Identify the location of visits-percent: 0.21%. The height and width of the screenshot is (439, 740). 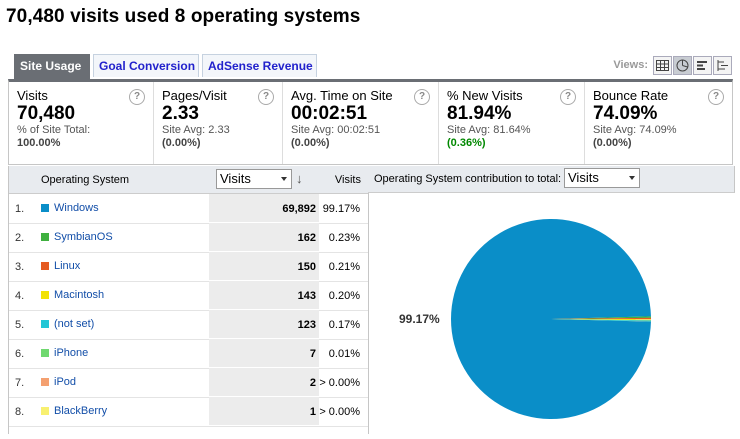
(344, 267).